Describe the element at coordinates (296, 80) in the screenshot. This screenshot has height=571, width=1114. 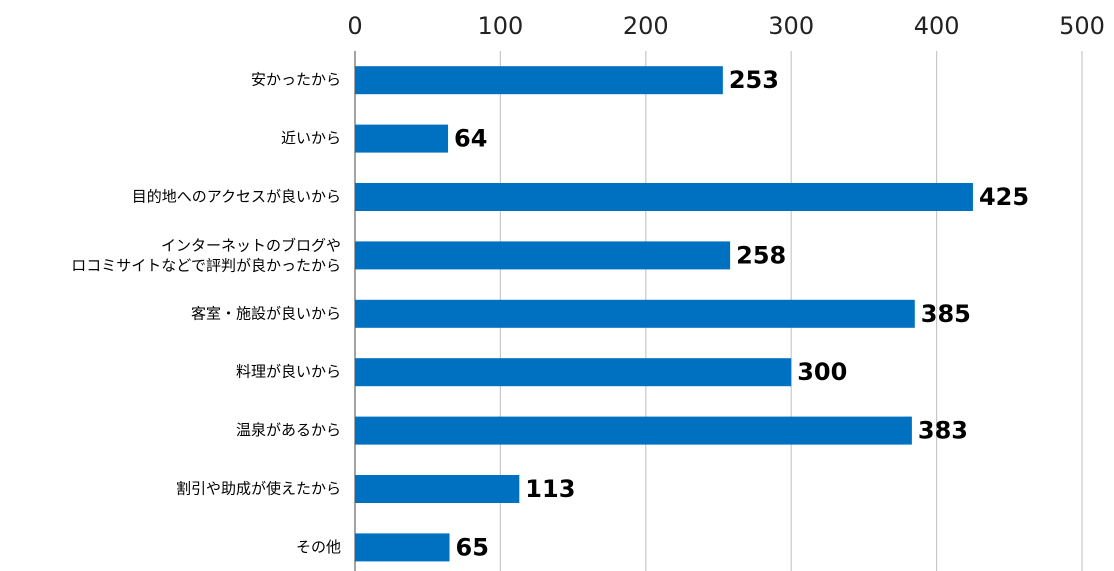
I see `y-tick-label: 安かったから` at that location.